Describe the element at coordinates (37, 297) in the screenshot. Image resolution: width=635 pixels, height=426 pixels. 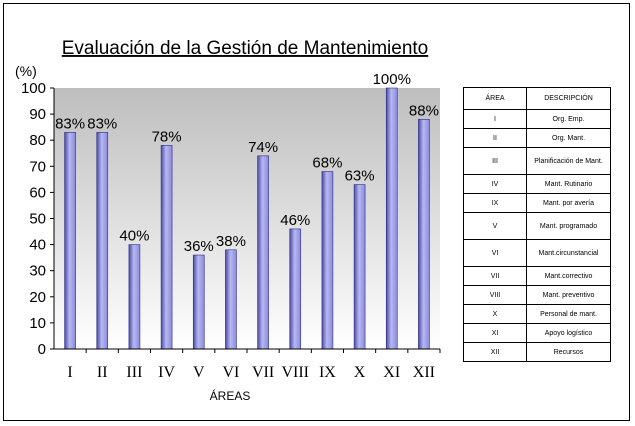
I see `y-tick-label: 20` at that location.